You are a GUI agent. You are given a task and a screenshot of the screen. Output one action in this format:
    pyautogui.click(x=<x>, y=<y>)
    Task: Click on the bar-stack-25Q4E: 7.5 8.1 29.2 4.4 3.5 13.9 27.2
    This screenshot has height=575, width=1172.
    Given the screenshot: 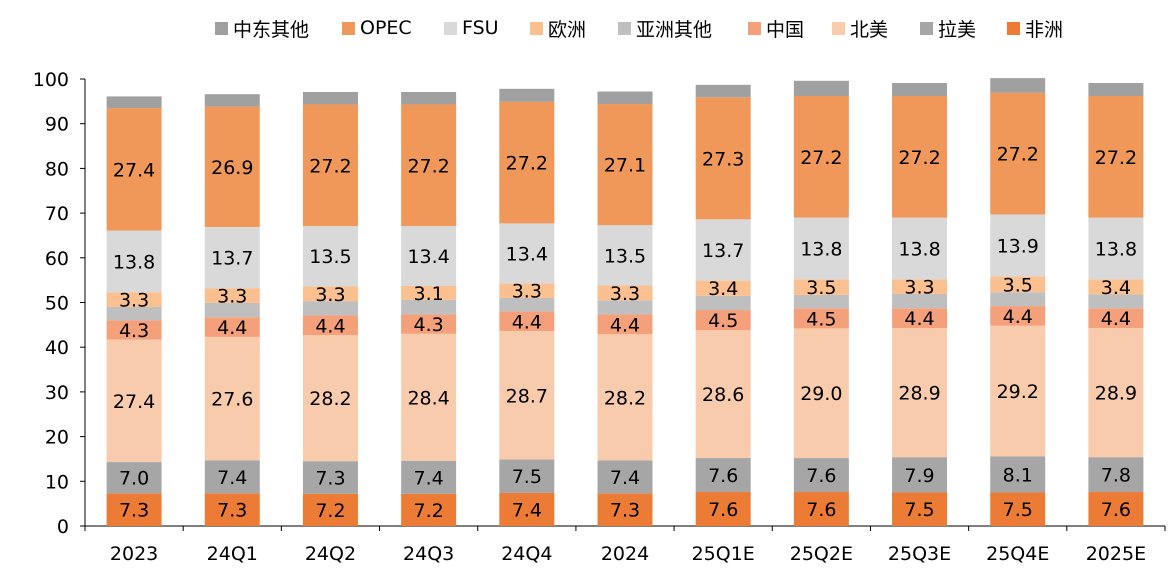 What is the action you would take?
    pyautogui.click(x=1018, y=302)
    